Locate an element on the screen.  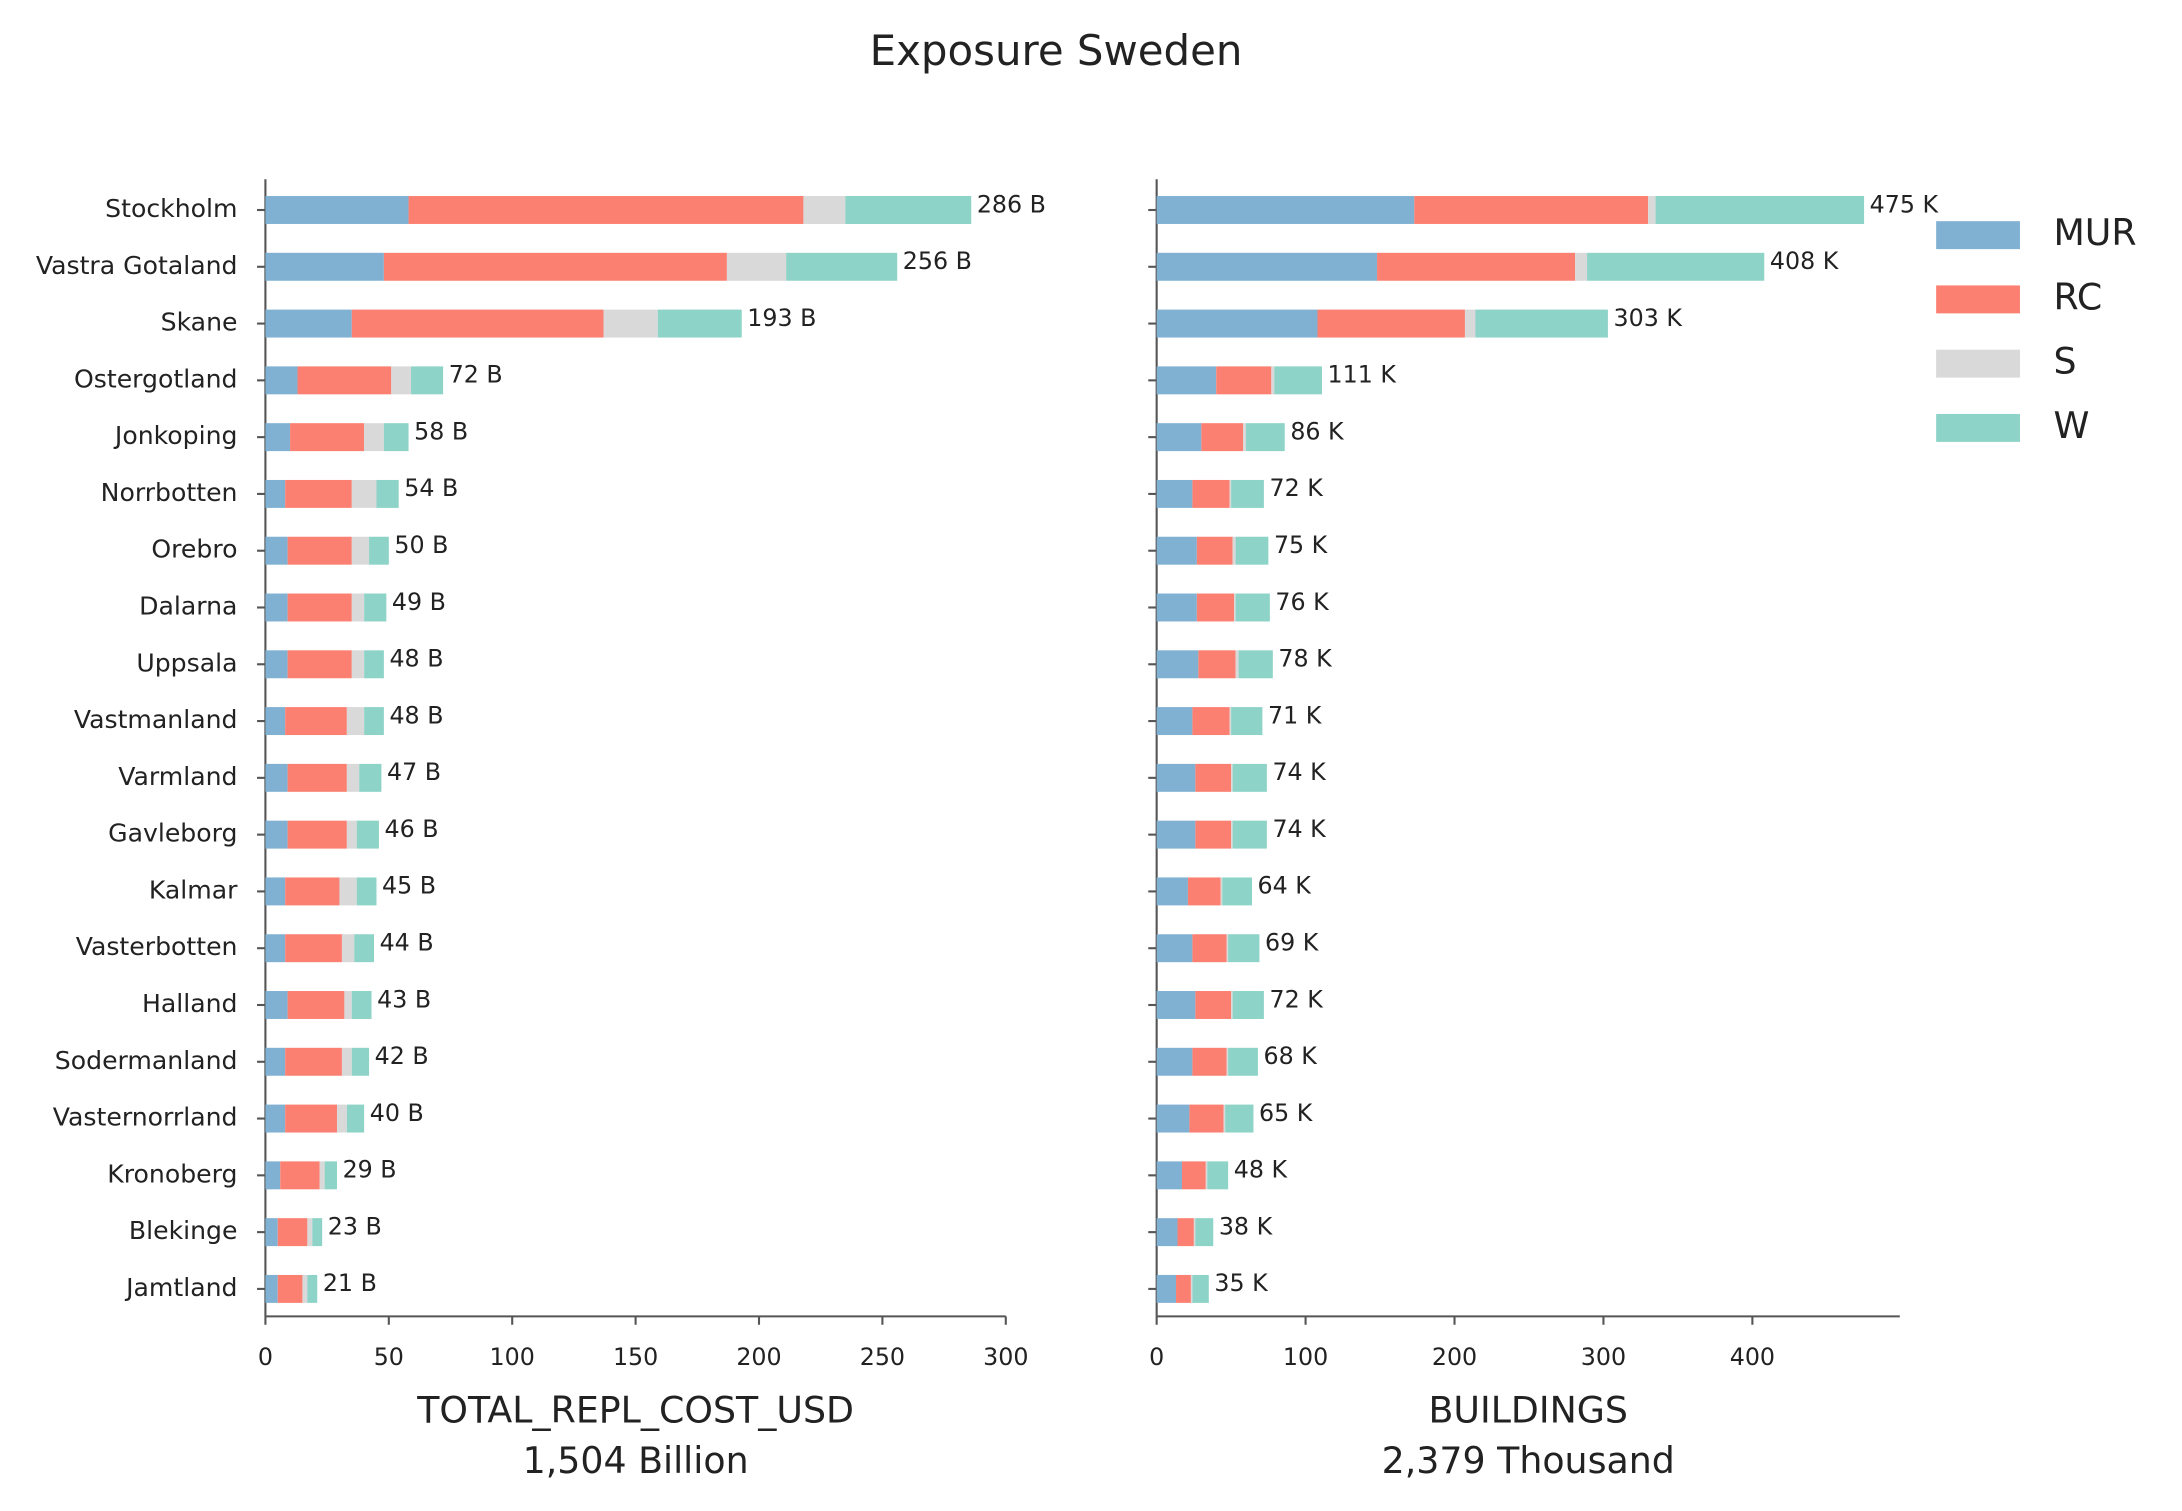
figure-title: Exposure Sweden is located at coordinates (1056, 50).